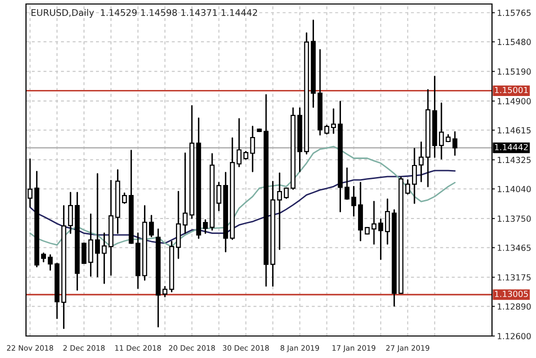  What do you see at coordinates (514, 306) in the screenshot?
I see `y-tick-label: 1.12890` at bounding box center [514, 306].